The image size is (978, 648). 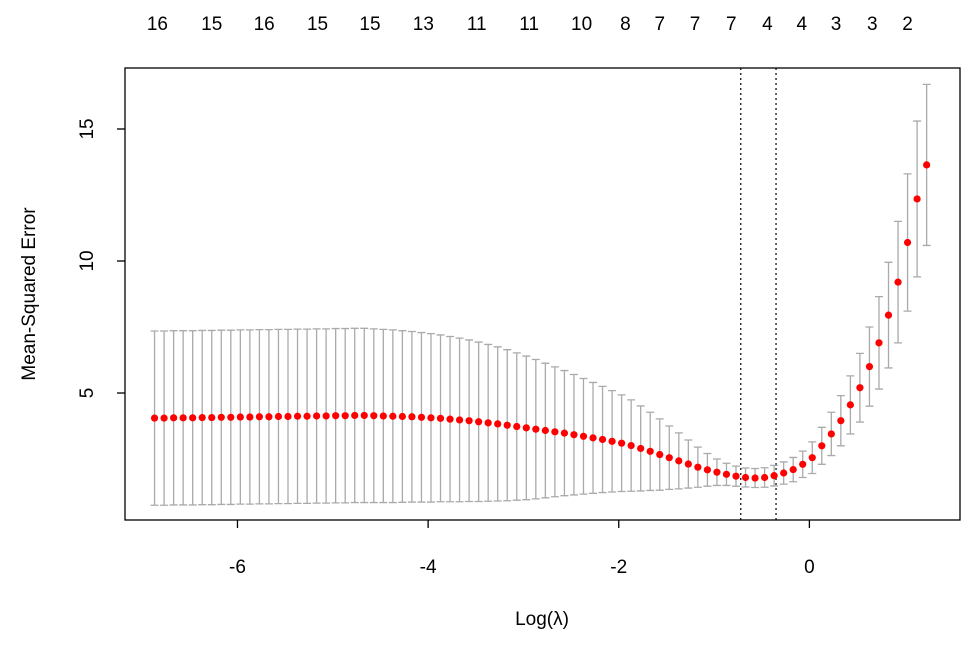 I want to click on x-tick-label: 0, so click(x=809, y=567).